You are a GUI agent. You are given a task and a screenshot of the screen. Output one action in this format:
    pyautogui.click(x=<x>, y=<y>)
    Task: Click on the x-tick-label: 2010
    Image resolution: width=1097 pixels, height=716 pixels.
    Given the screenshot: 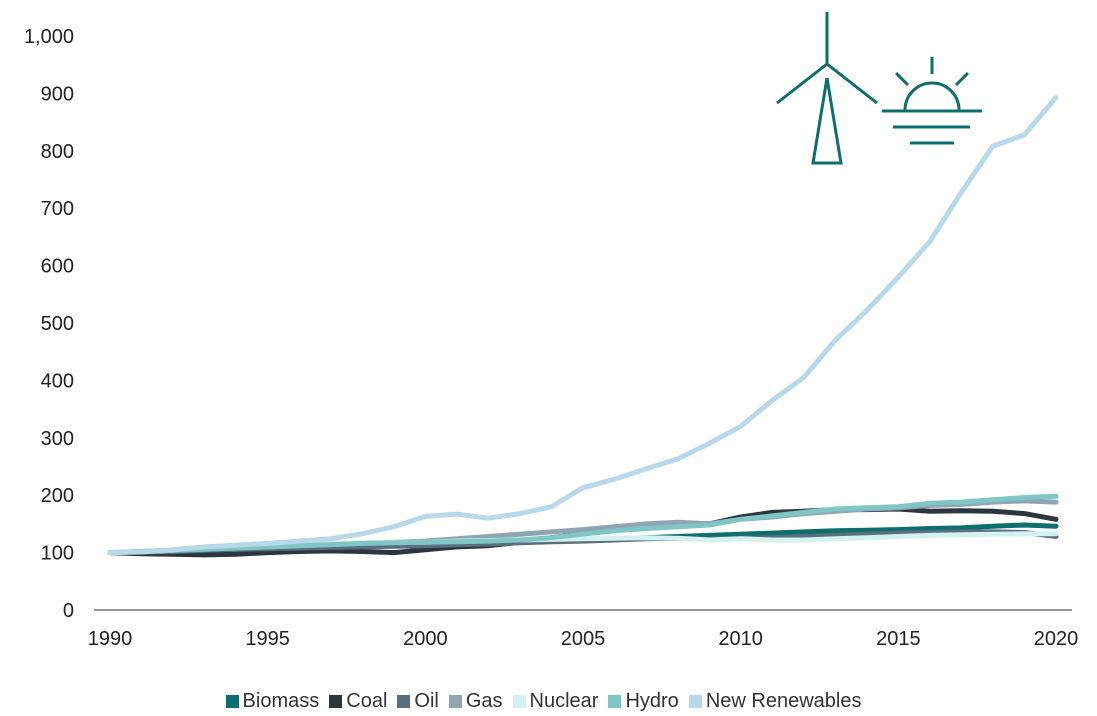 What is the action you would take?
    pyautogui.click(x=740, y=639)
    